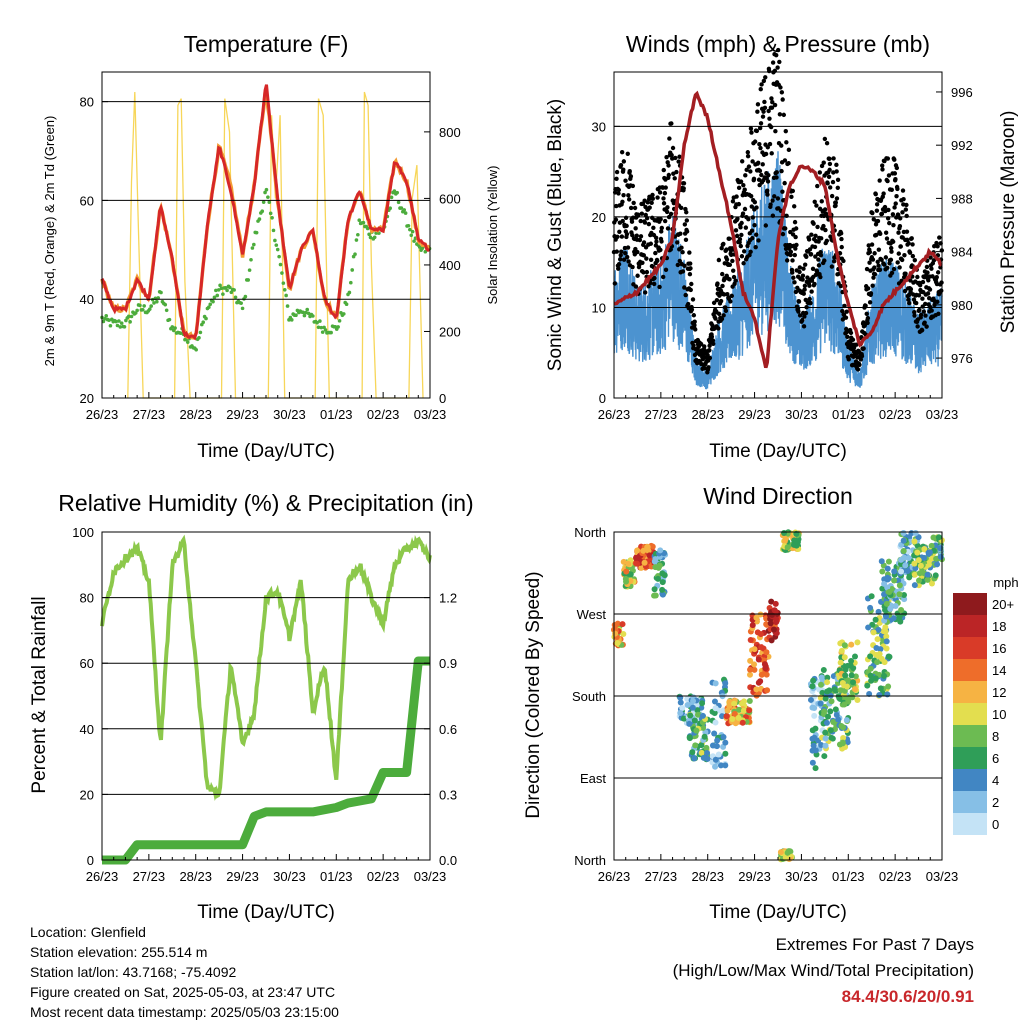 This screenshot has height=1024, width=1024. Describe the element at coordinates (599, 126) in the screenshot. I see `winds-y-tick-label: 30` at that location.